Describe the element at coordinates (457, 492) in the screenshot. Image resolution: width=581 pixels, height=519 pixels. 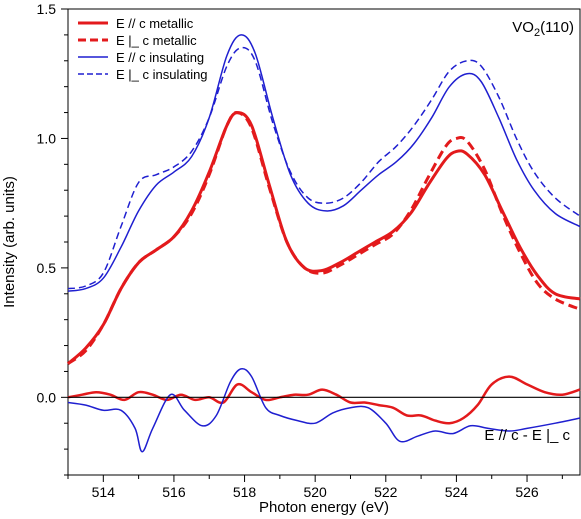
I see `x-tick-label: 524` at that location.